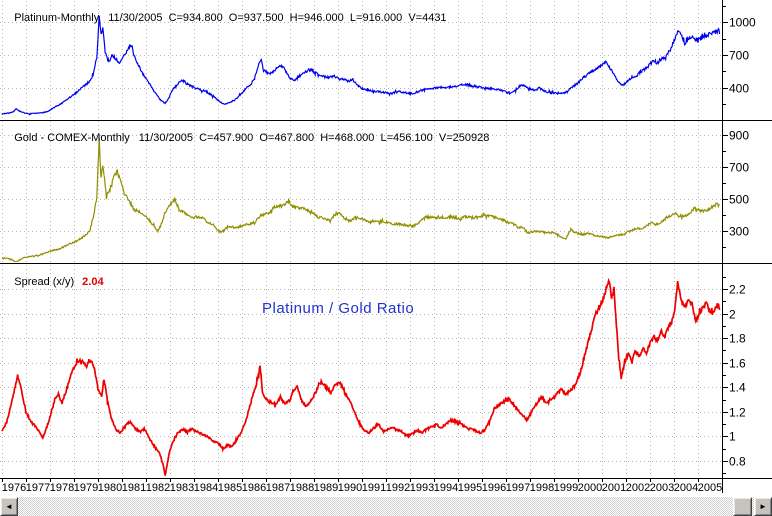 The image size is (772, 516). What do you see at coordinates (134, 488) in the screenshot?
I see `svg-text: 1981` at bounding box center [134, 488].